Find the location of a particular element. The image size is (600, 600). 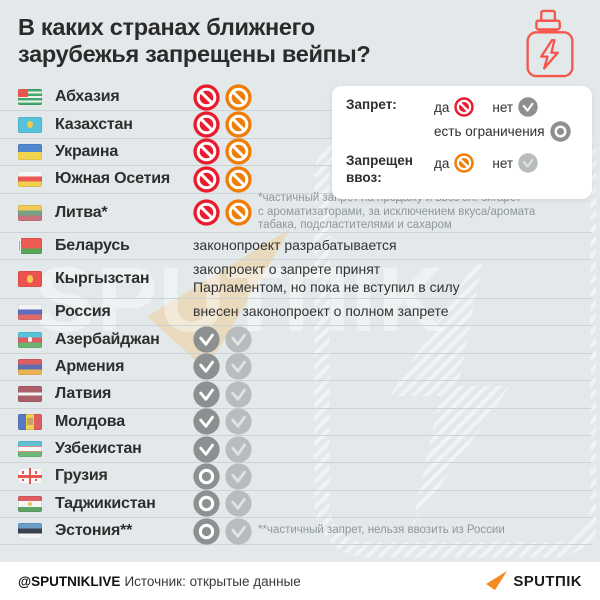

page-title-line2: зарубежья запрещены вейпы? is located at coordinates (194, 54).